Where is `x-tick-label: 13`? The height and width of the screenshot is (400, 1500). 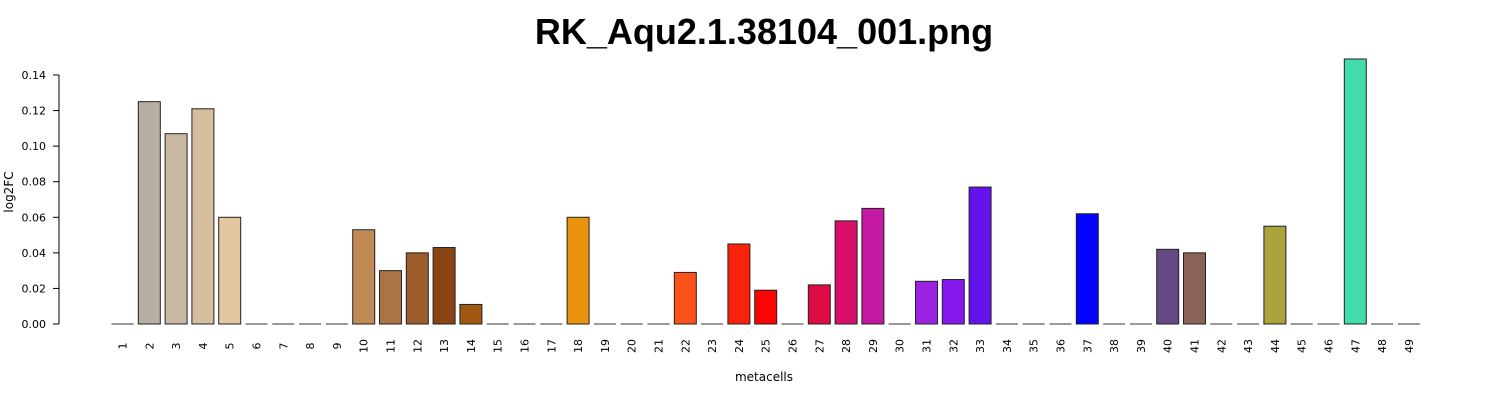
x-tick-label: 13 is located at coordinates (444, 346).